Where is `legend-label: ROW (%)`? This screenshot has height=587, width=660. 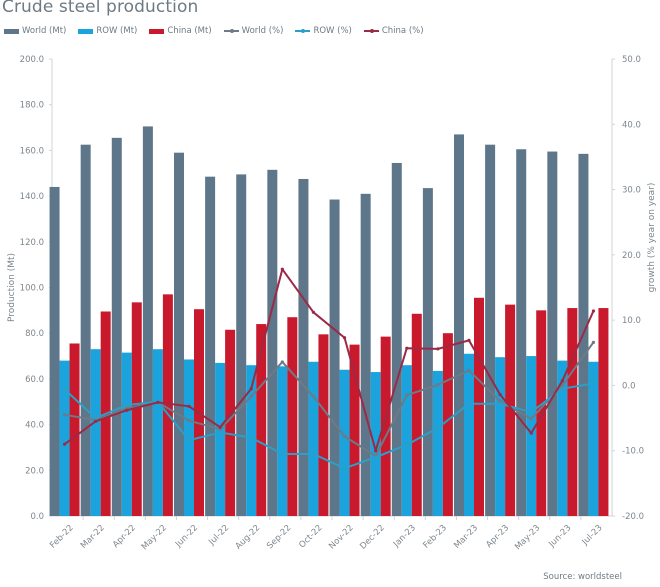 legend-label: ROW (%) is located at coordinates (332, 31).